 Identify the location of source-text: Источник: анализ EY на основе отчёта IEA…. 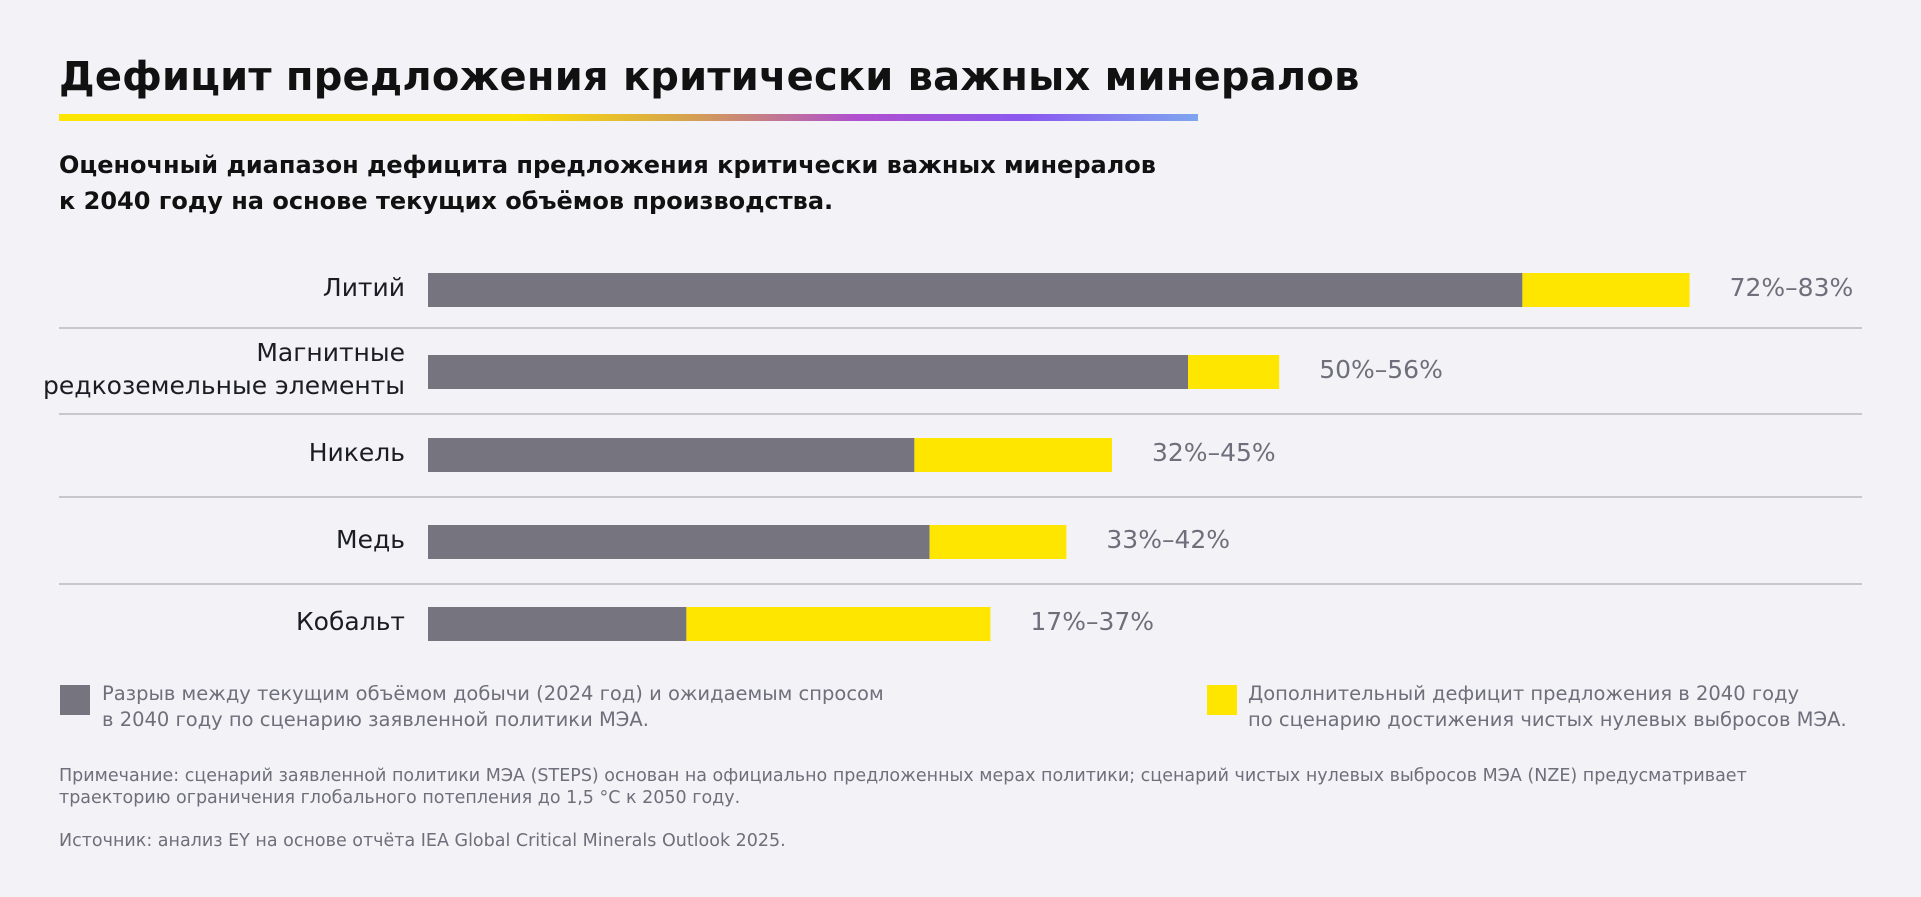
(422, 841).